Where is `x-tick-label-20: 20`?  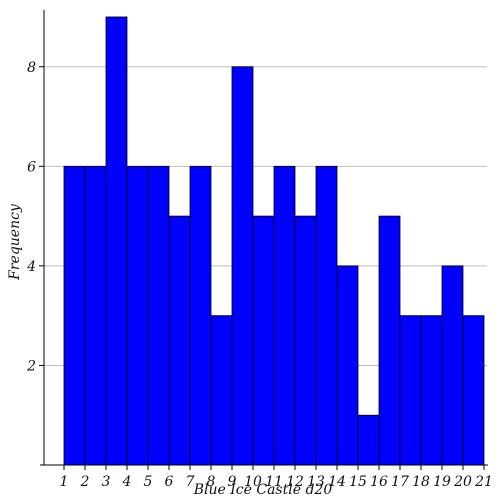 x-tick-label-20: 20 is located at coordinates (462, 482).